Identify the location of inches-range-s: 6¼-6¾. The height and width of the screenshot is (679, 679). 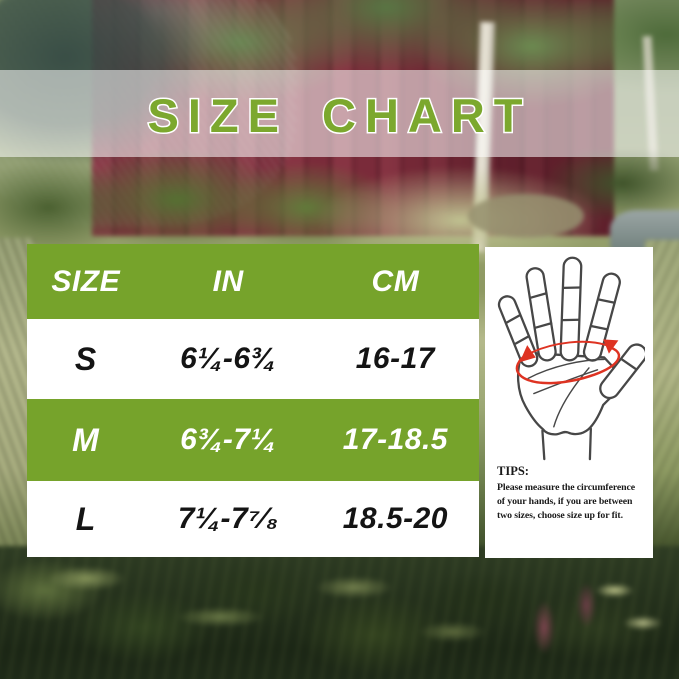
(228, 358).